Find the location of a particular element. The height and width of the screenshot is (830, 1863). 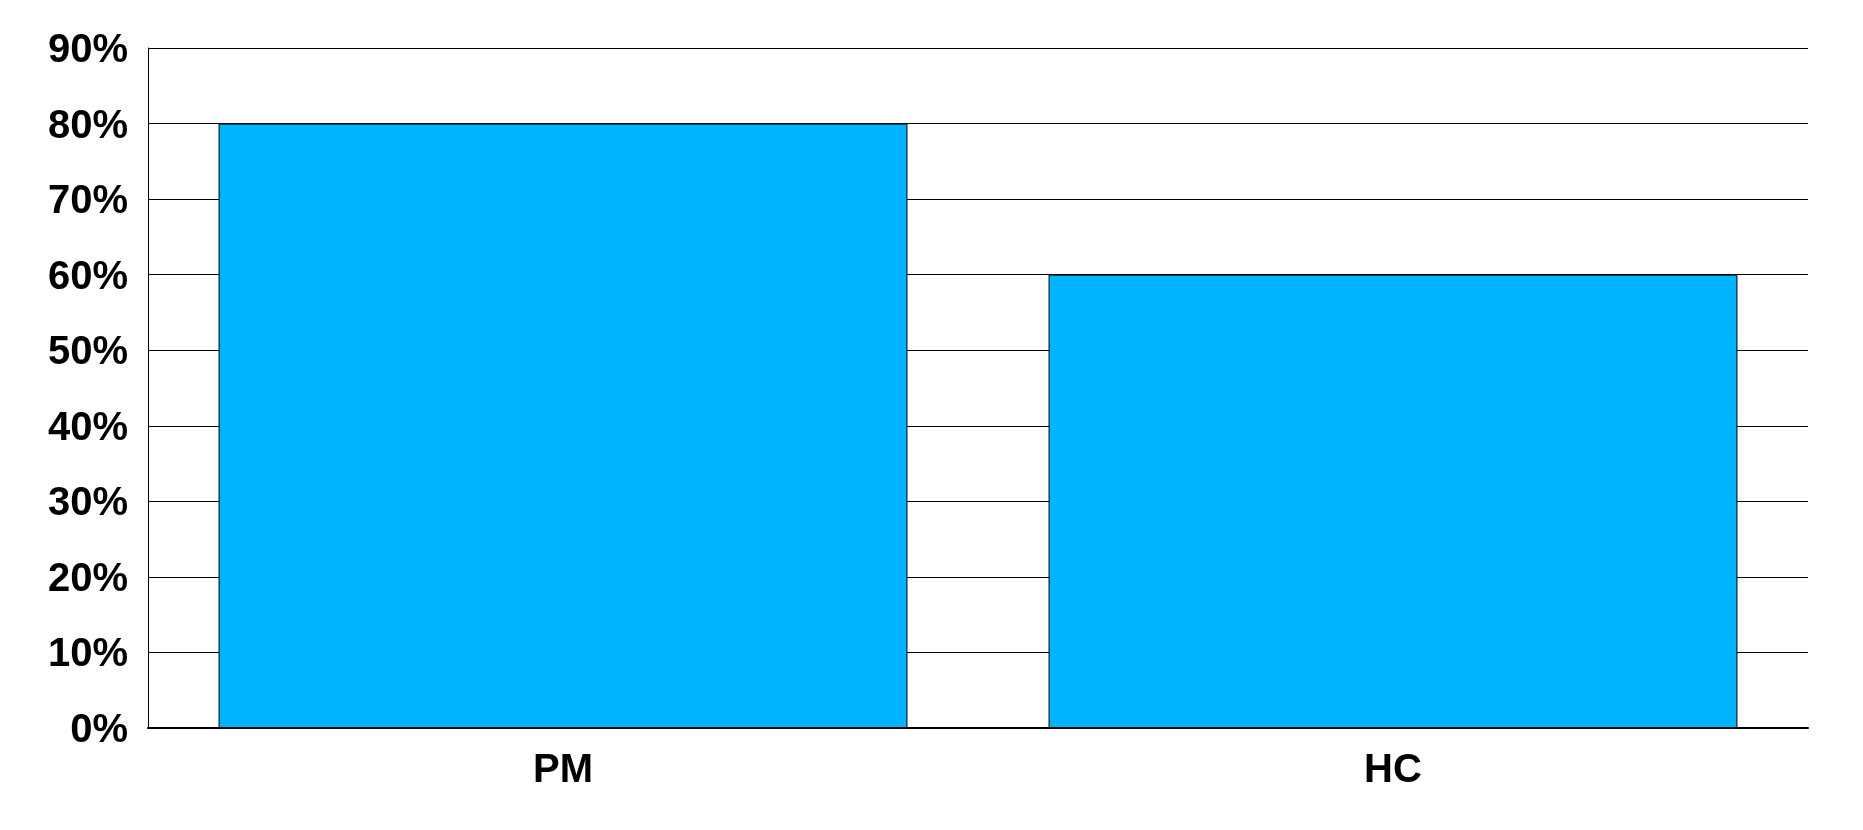

y-tick-label: 70% is located at coordinates (87, 199).